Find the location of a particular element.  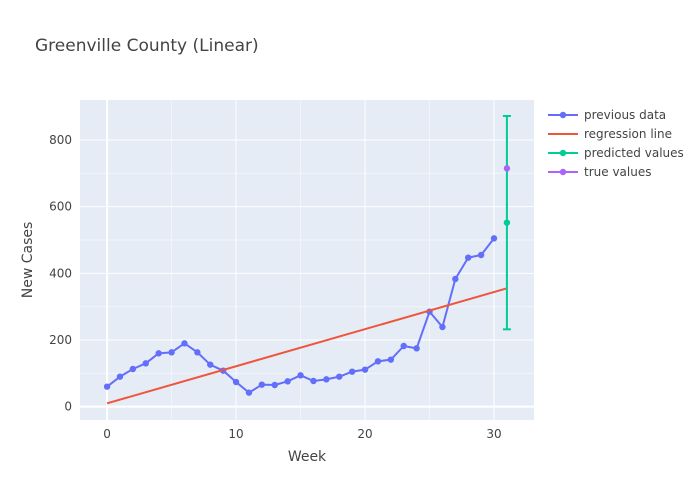

legend-label: true values is located at coordinates (617, 172).